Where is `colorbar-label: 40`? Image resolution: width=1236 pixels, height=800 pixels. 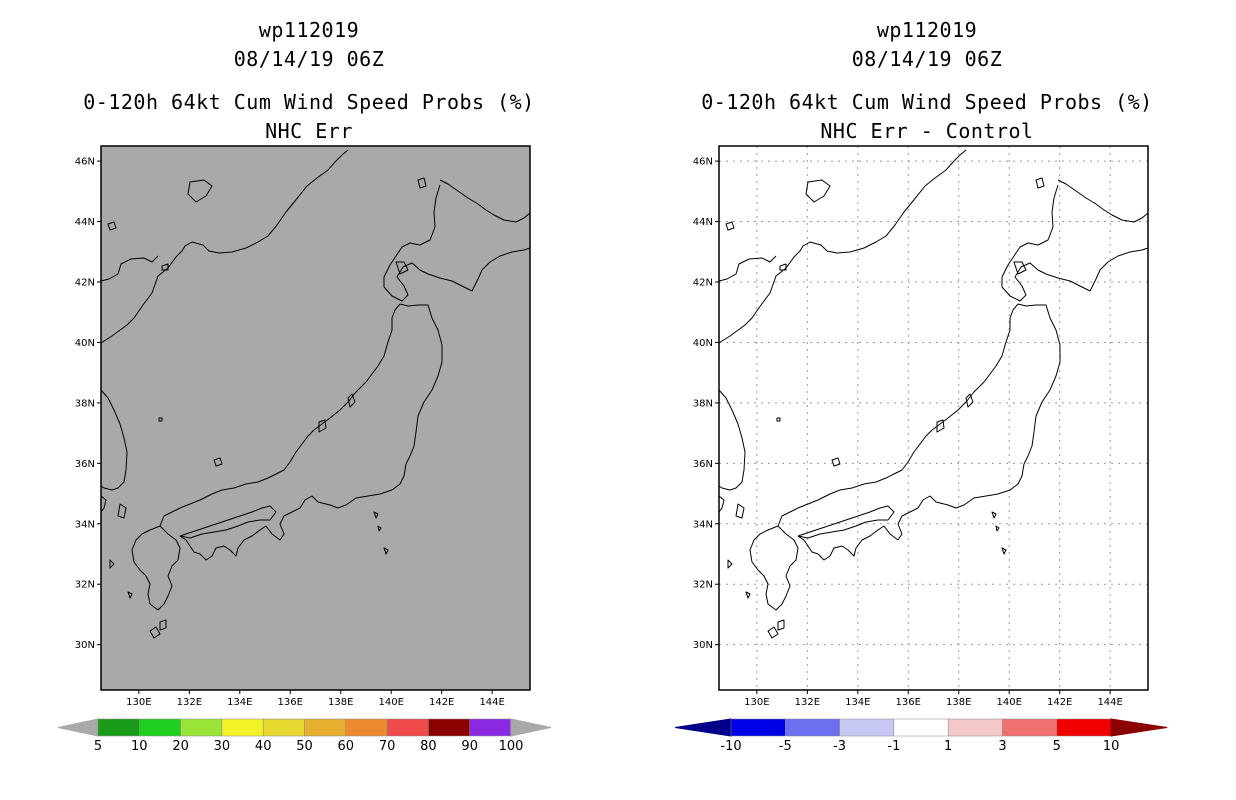
colorbar-label: 40 is located at coordinates (263, 746).